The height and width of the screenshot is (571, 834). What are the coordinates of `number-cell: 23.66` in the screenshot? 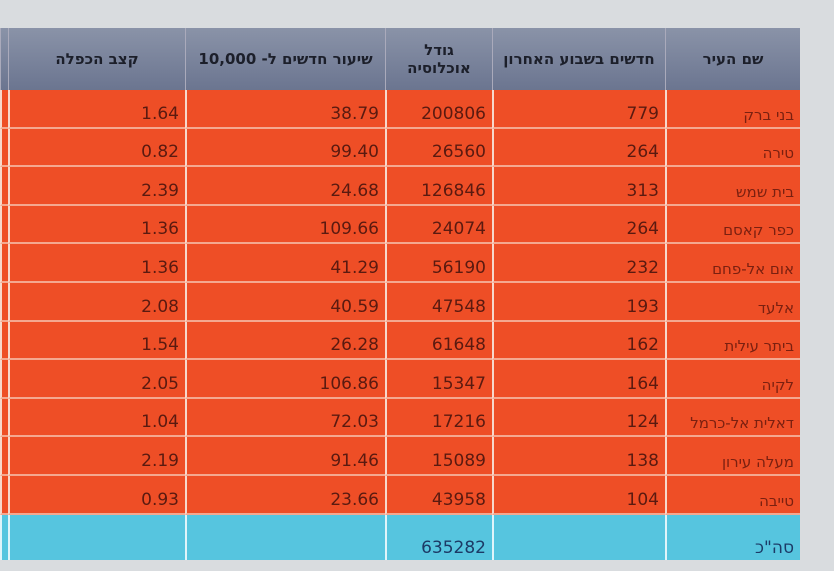 It's located at (285, 495).